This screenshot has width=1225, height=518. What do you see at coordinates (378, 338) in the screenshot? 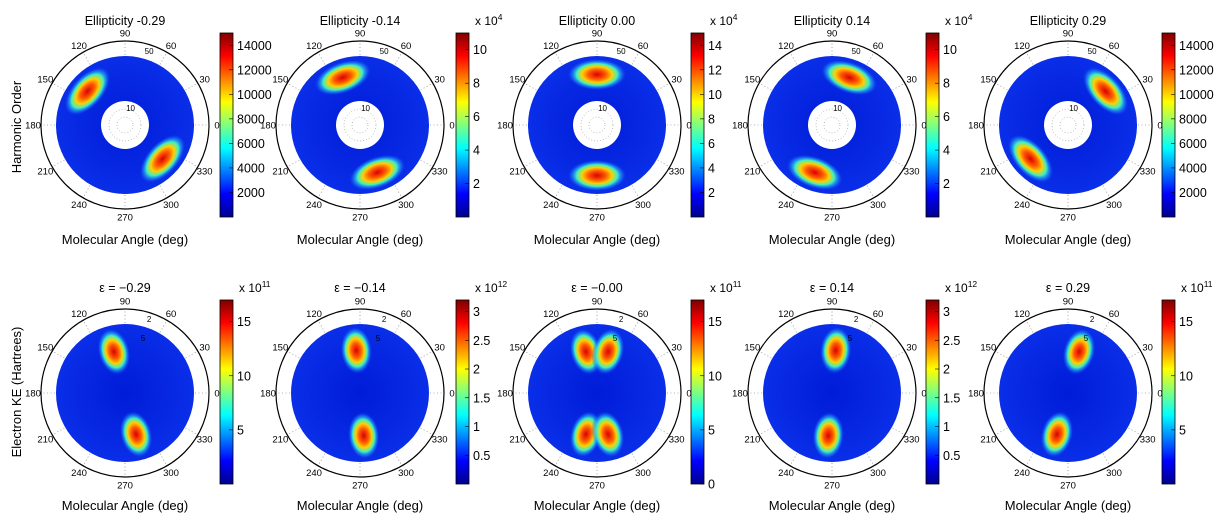
I see `radial-tick-label: 5` at bounding box center [378, 338].